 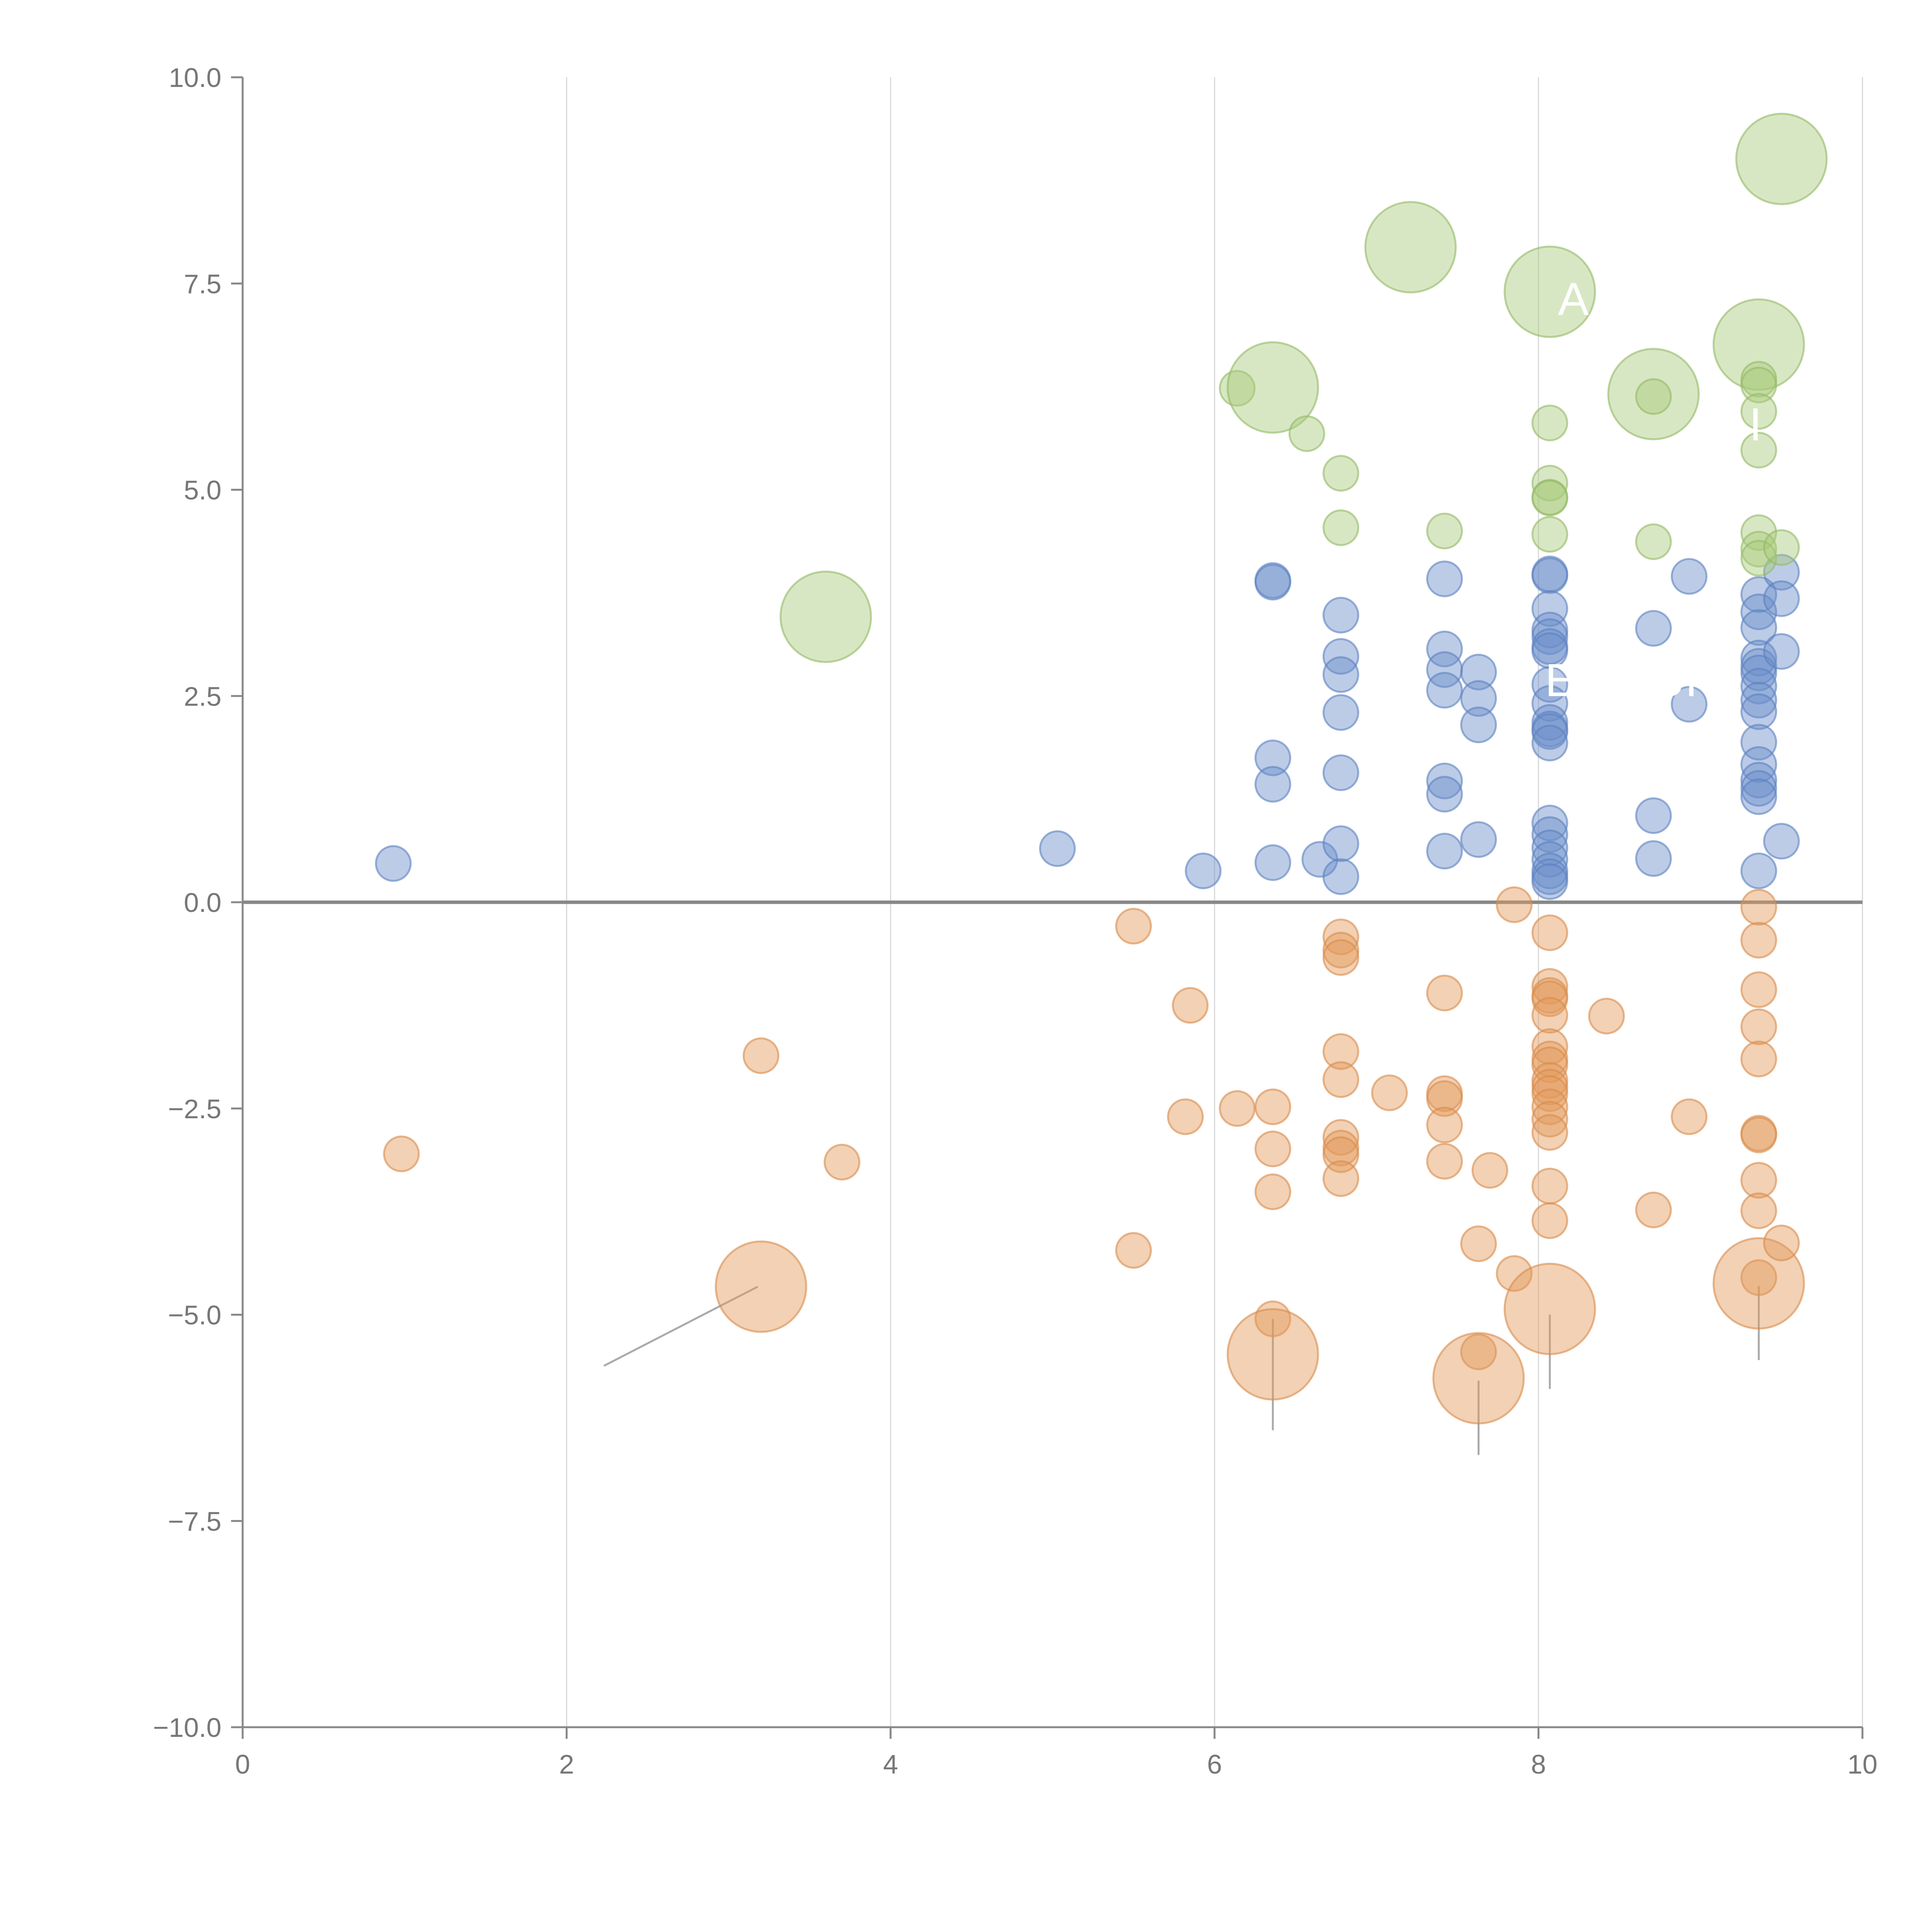 What do you see at coordinates (194, 1109) in the screenshot?
I see `y-tick-label: −2.5` at bounding box center [194, 1109].